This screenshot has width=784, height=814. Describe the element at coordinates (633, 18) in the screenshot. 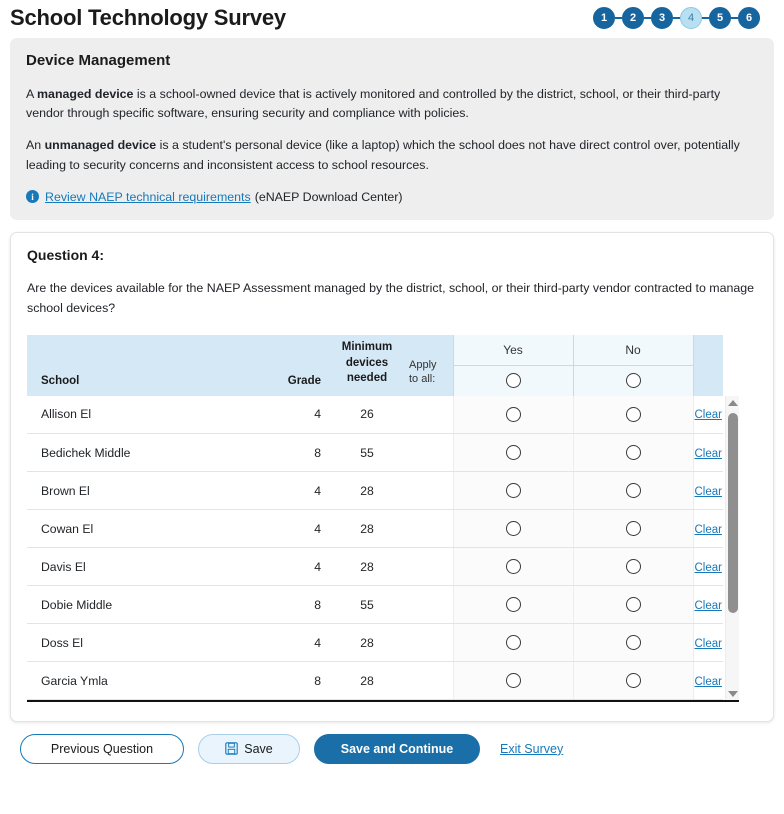

I see `step-indicator-2: 2` at that location.